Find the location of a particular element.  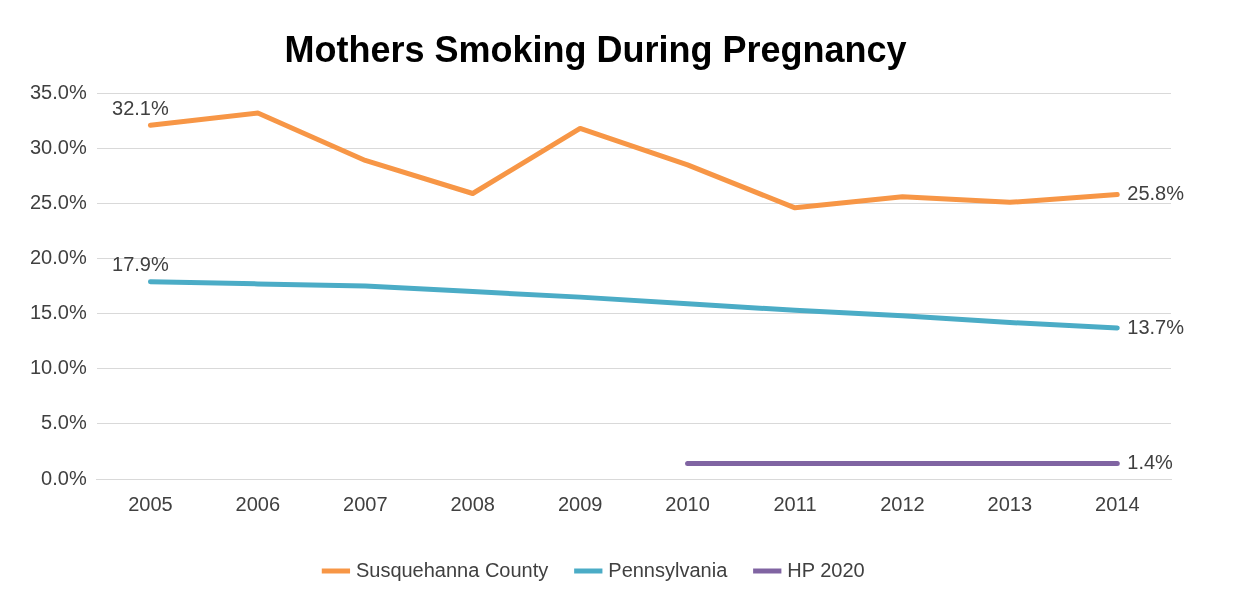

x-tick-label: 2010 is located at coordinates (687, 503).